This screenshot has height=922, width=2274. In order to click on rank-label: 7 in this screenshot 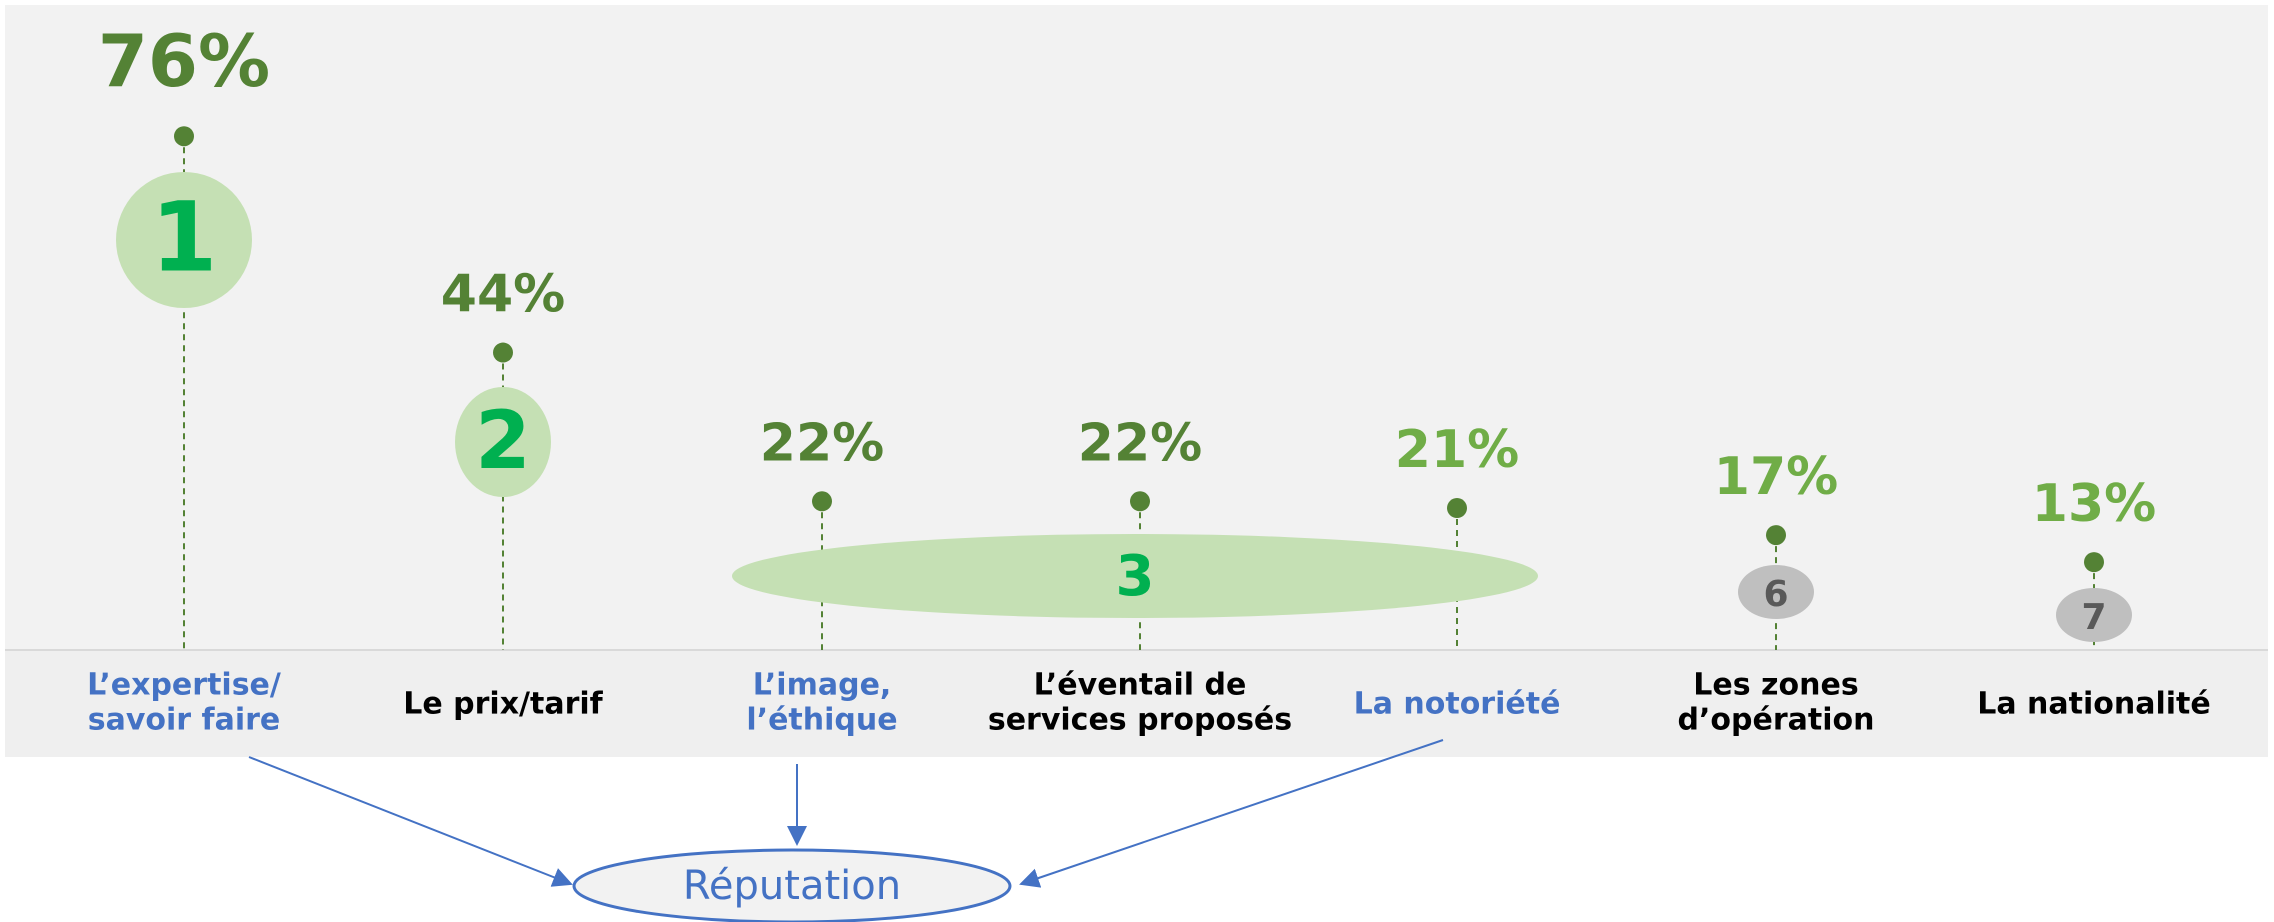, I will do `click(2093, 617)`.